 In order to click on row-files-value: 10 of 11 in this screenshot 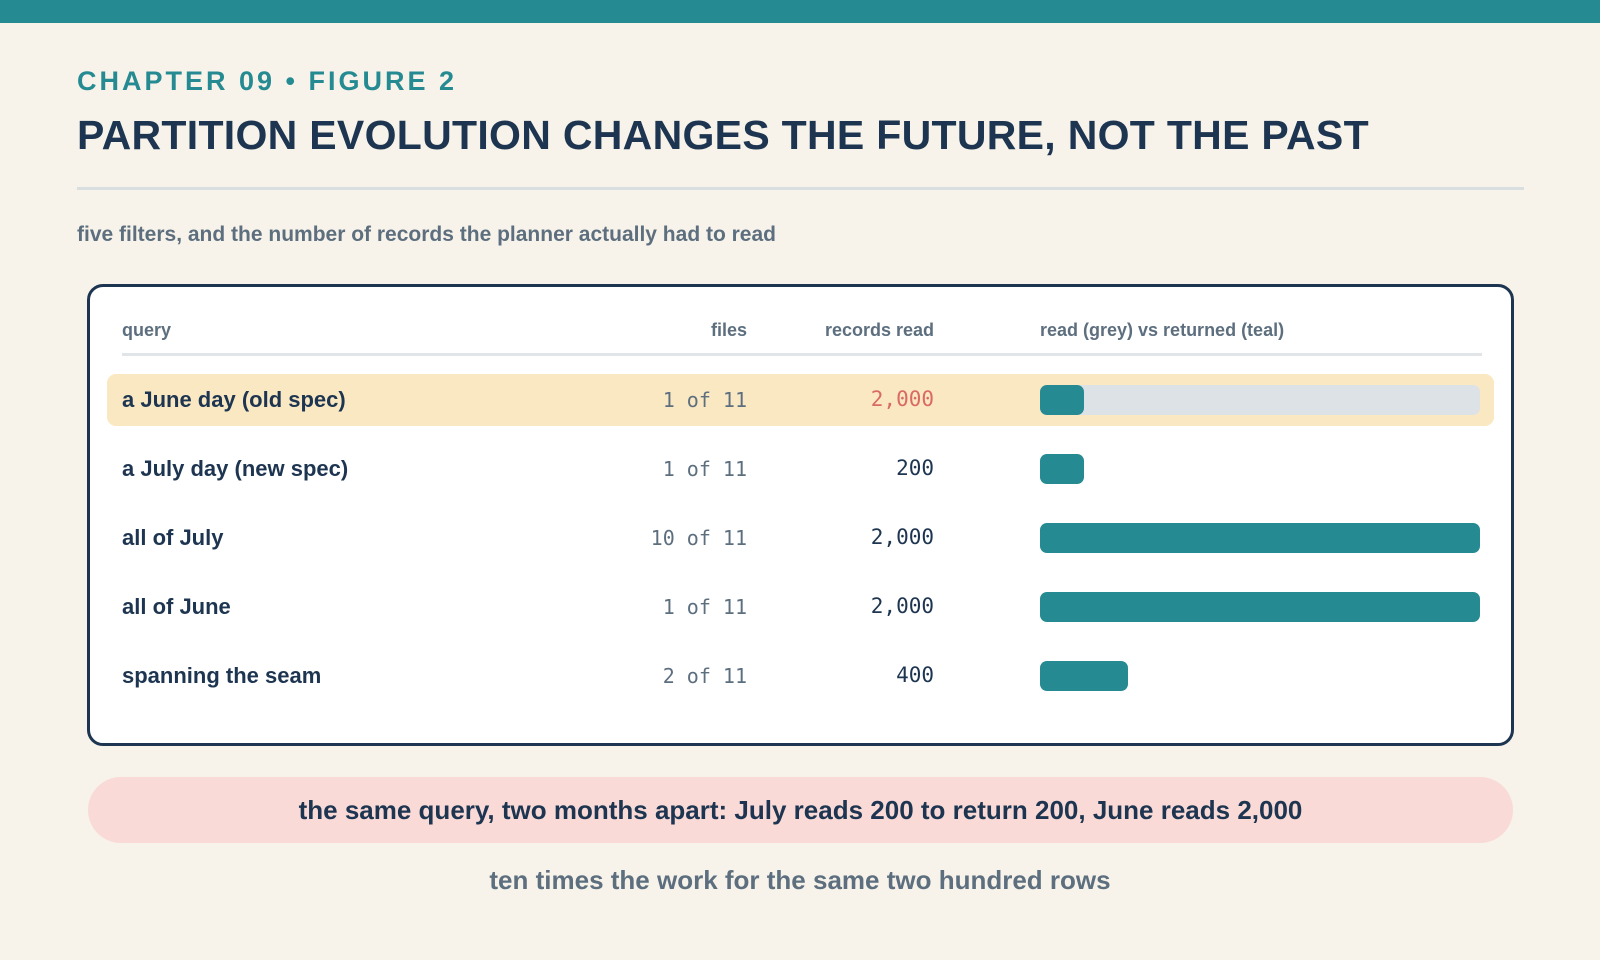, I will do `click(698, 538)`.